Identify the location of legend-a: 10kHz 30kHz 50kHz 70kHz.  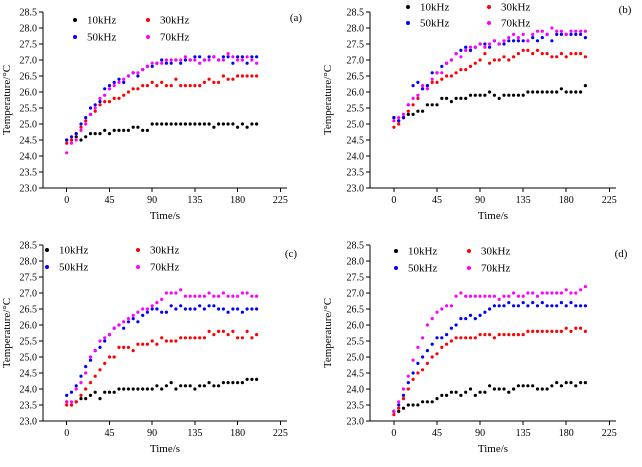
(131, 29).